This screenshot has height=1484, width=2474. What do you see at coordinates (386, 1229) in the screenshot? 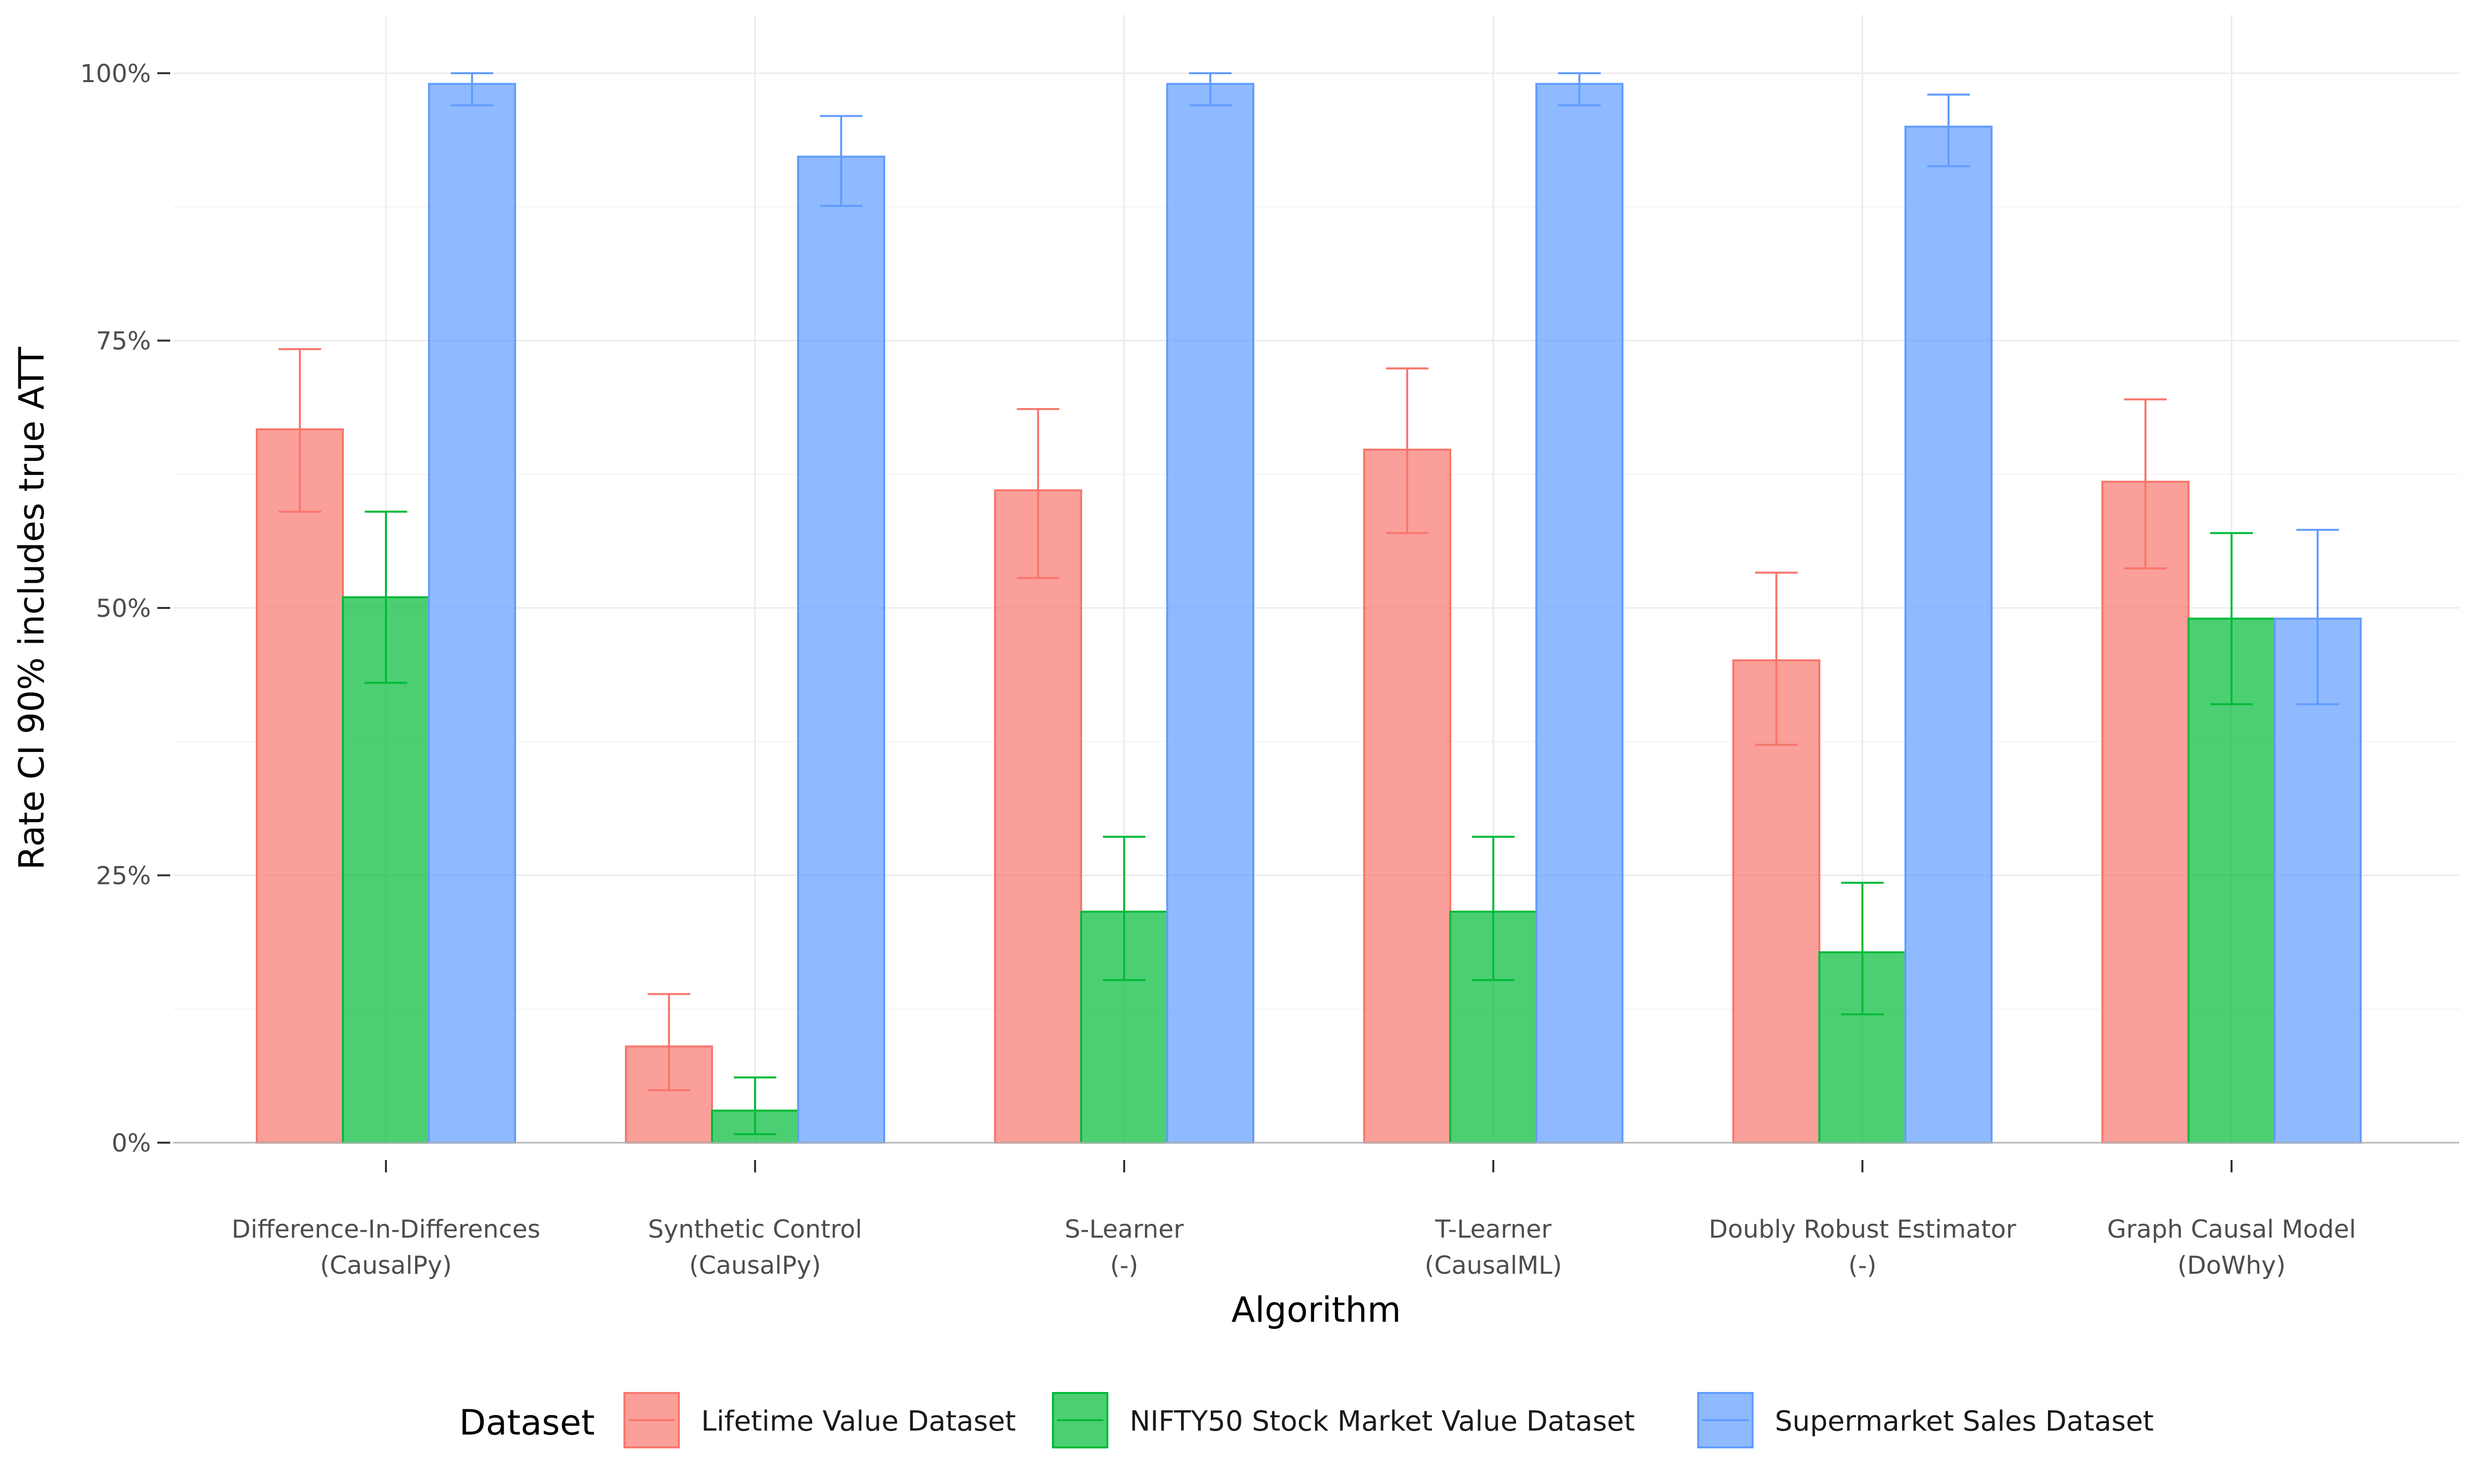
I see `x-tick-label-line1: Difference-In-Differences` at bounding box center [386, 1229].